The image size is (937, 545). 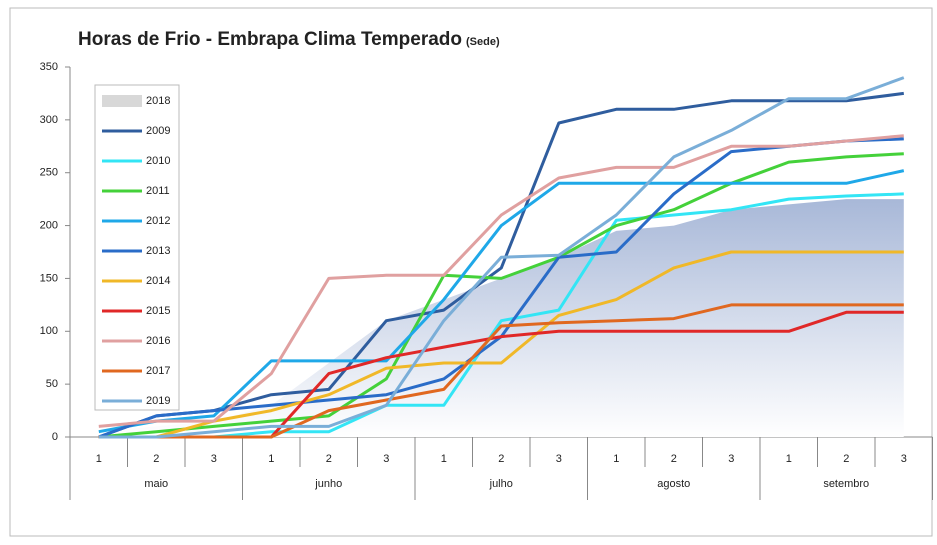 I want to click on y-tick-label: 100, so click(x=49, y=331).